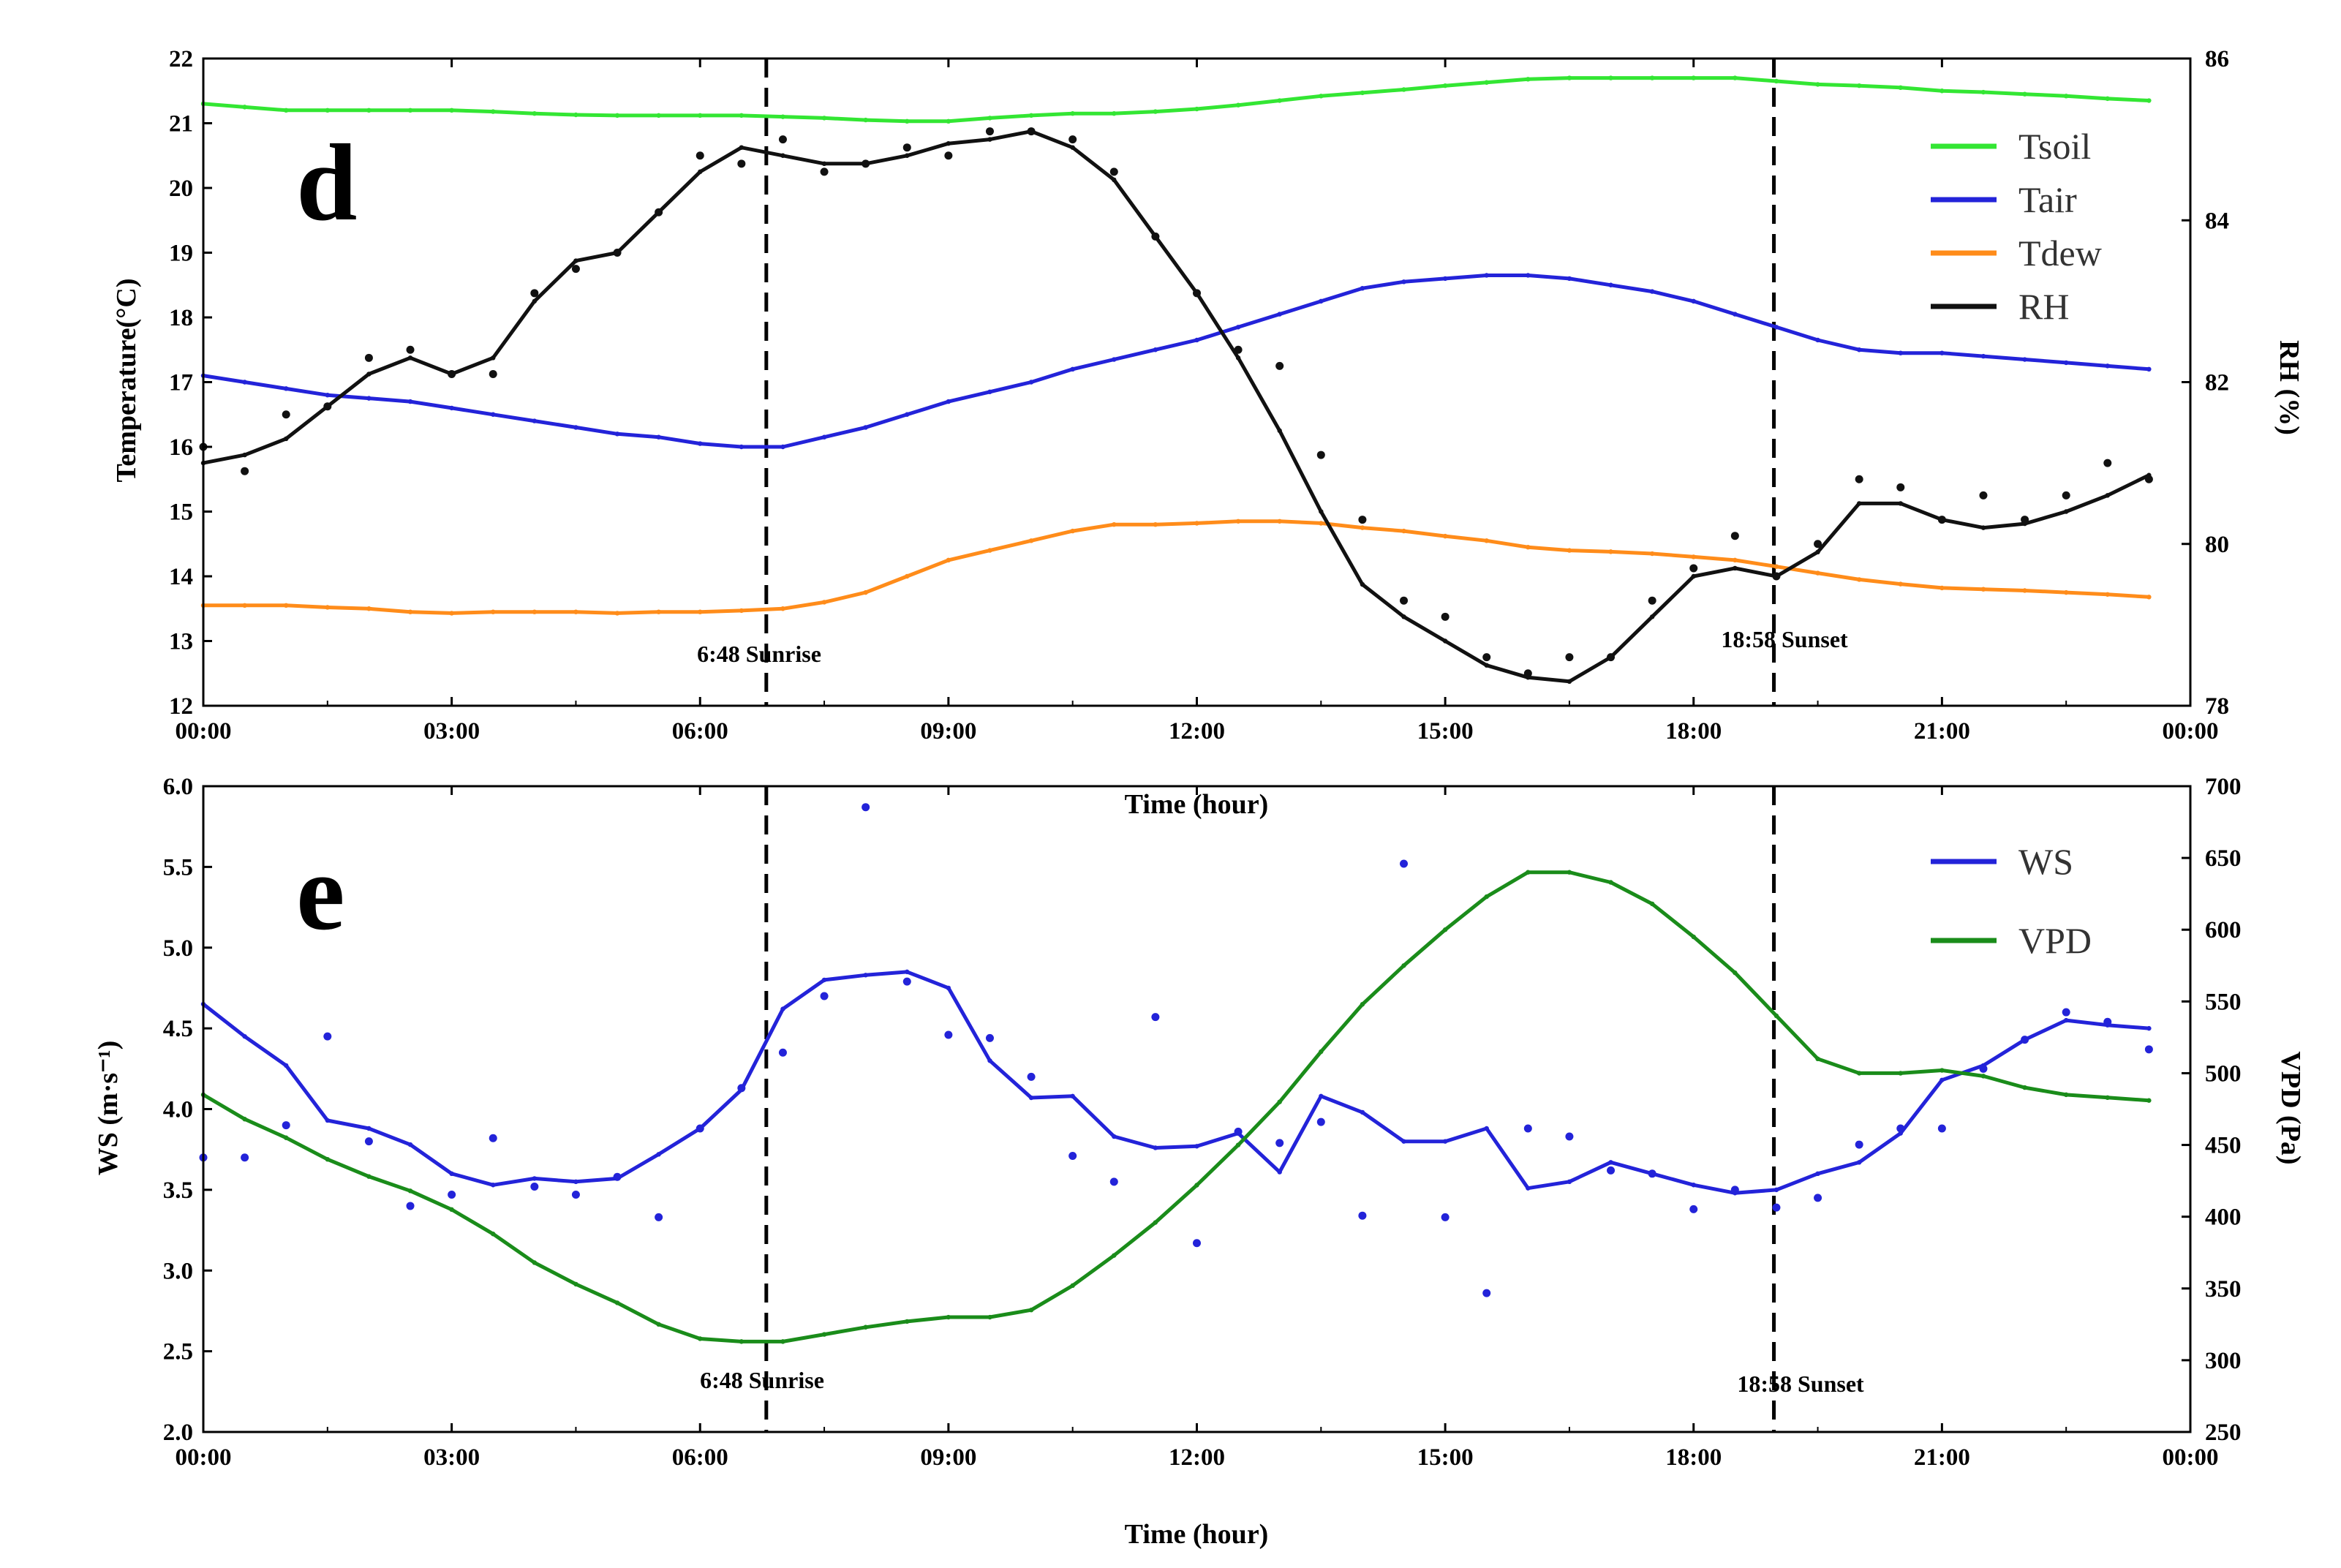 This screenshot has width=2341, height=1568. What do you see at coordinates (2217, 383) in the screenshot?
I see `panel-d-ytick-right-label: 82` at bounding box center [2217, 383].